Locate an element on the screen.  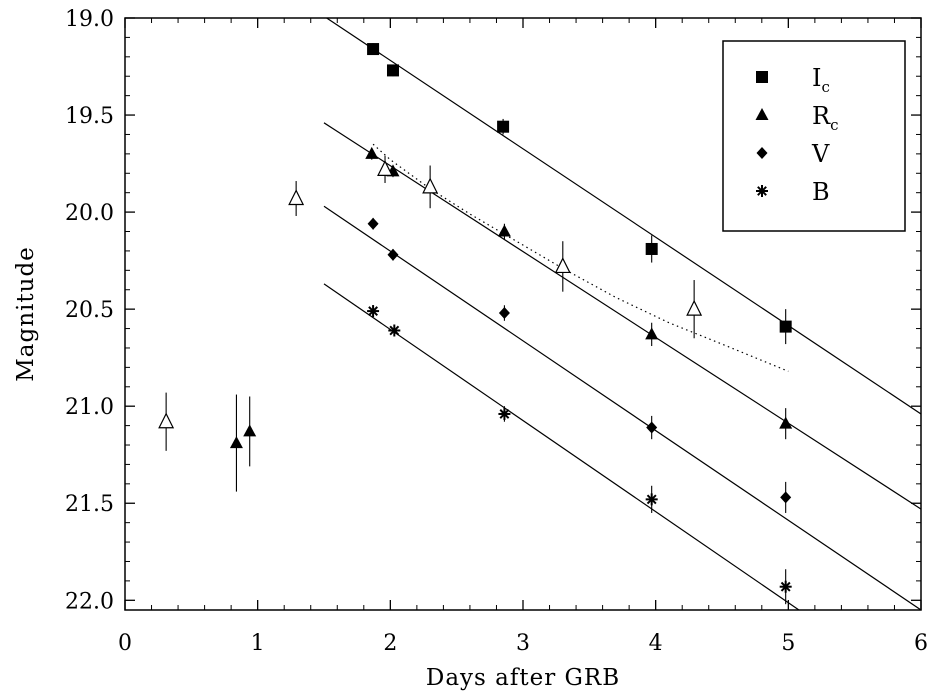
dotted-model-curve is located at coordinates (580, 257).